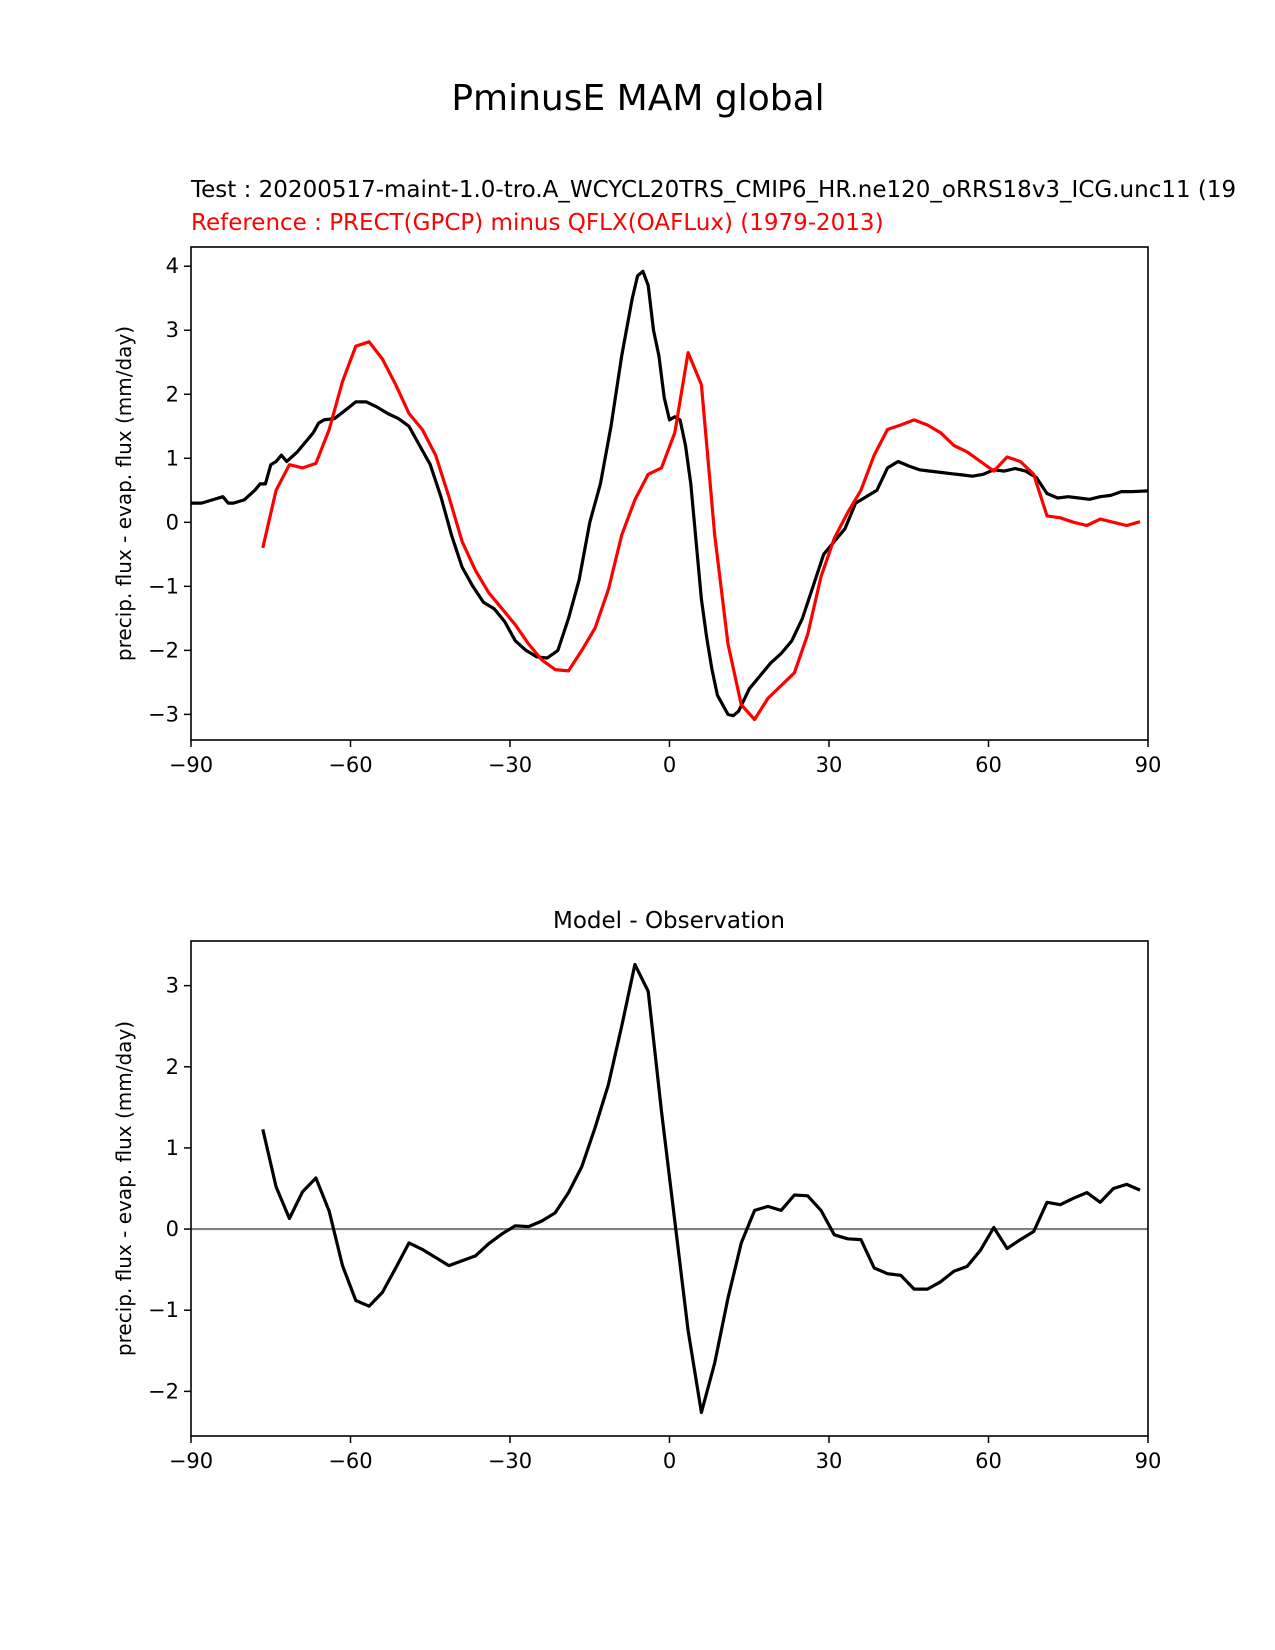 The image size is (1275, 1650). Describe the element at coordinates (124, 1188) in the screenshot. I see `diff-ylabel: precip. flux - evap. flux (mm/day)` at that location.